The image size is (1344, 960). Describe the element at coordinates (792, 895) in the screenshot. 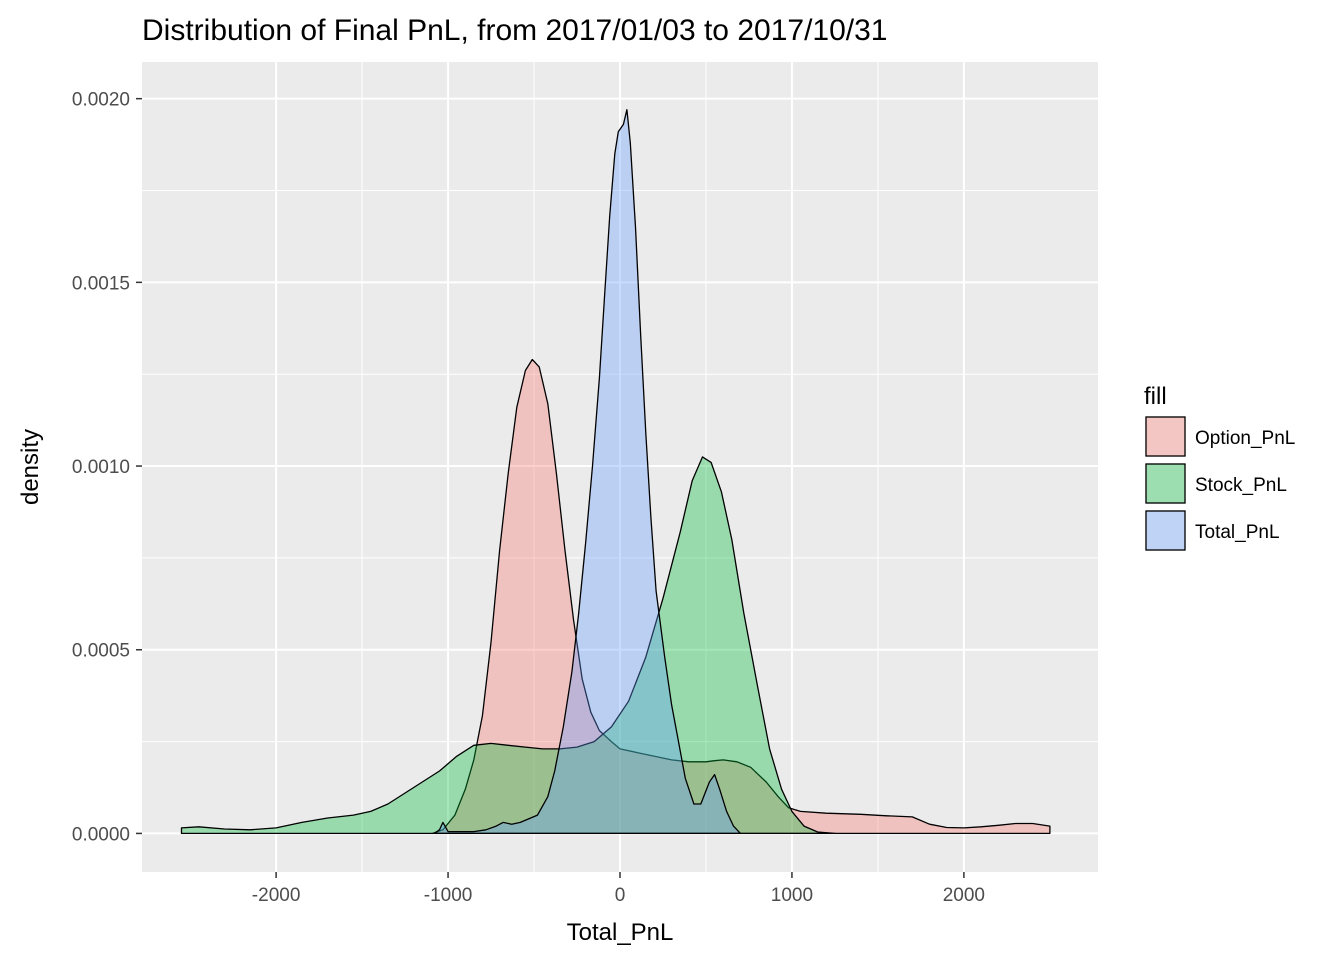

I see `x-tick-label: 1000` at that location.